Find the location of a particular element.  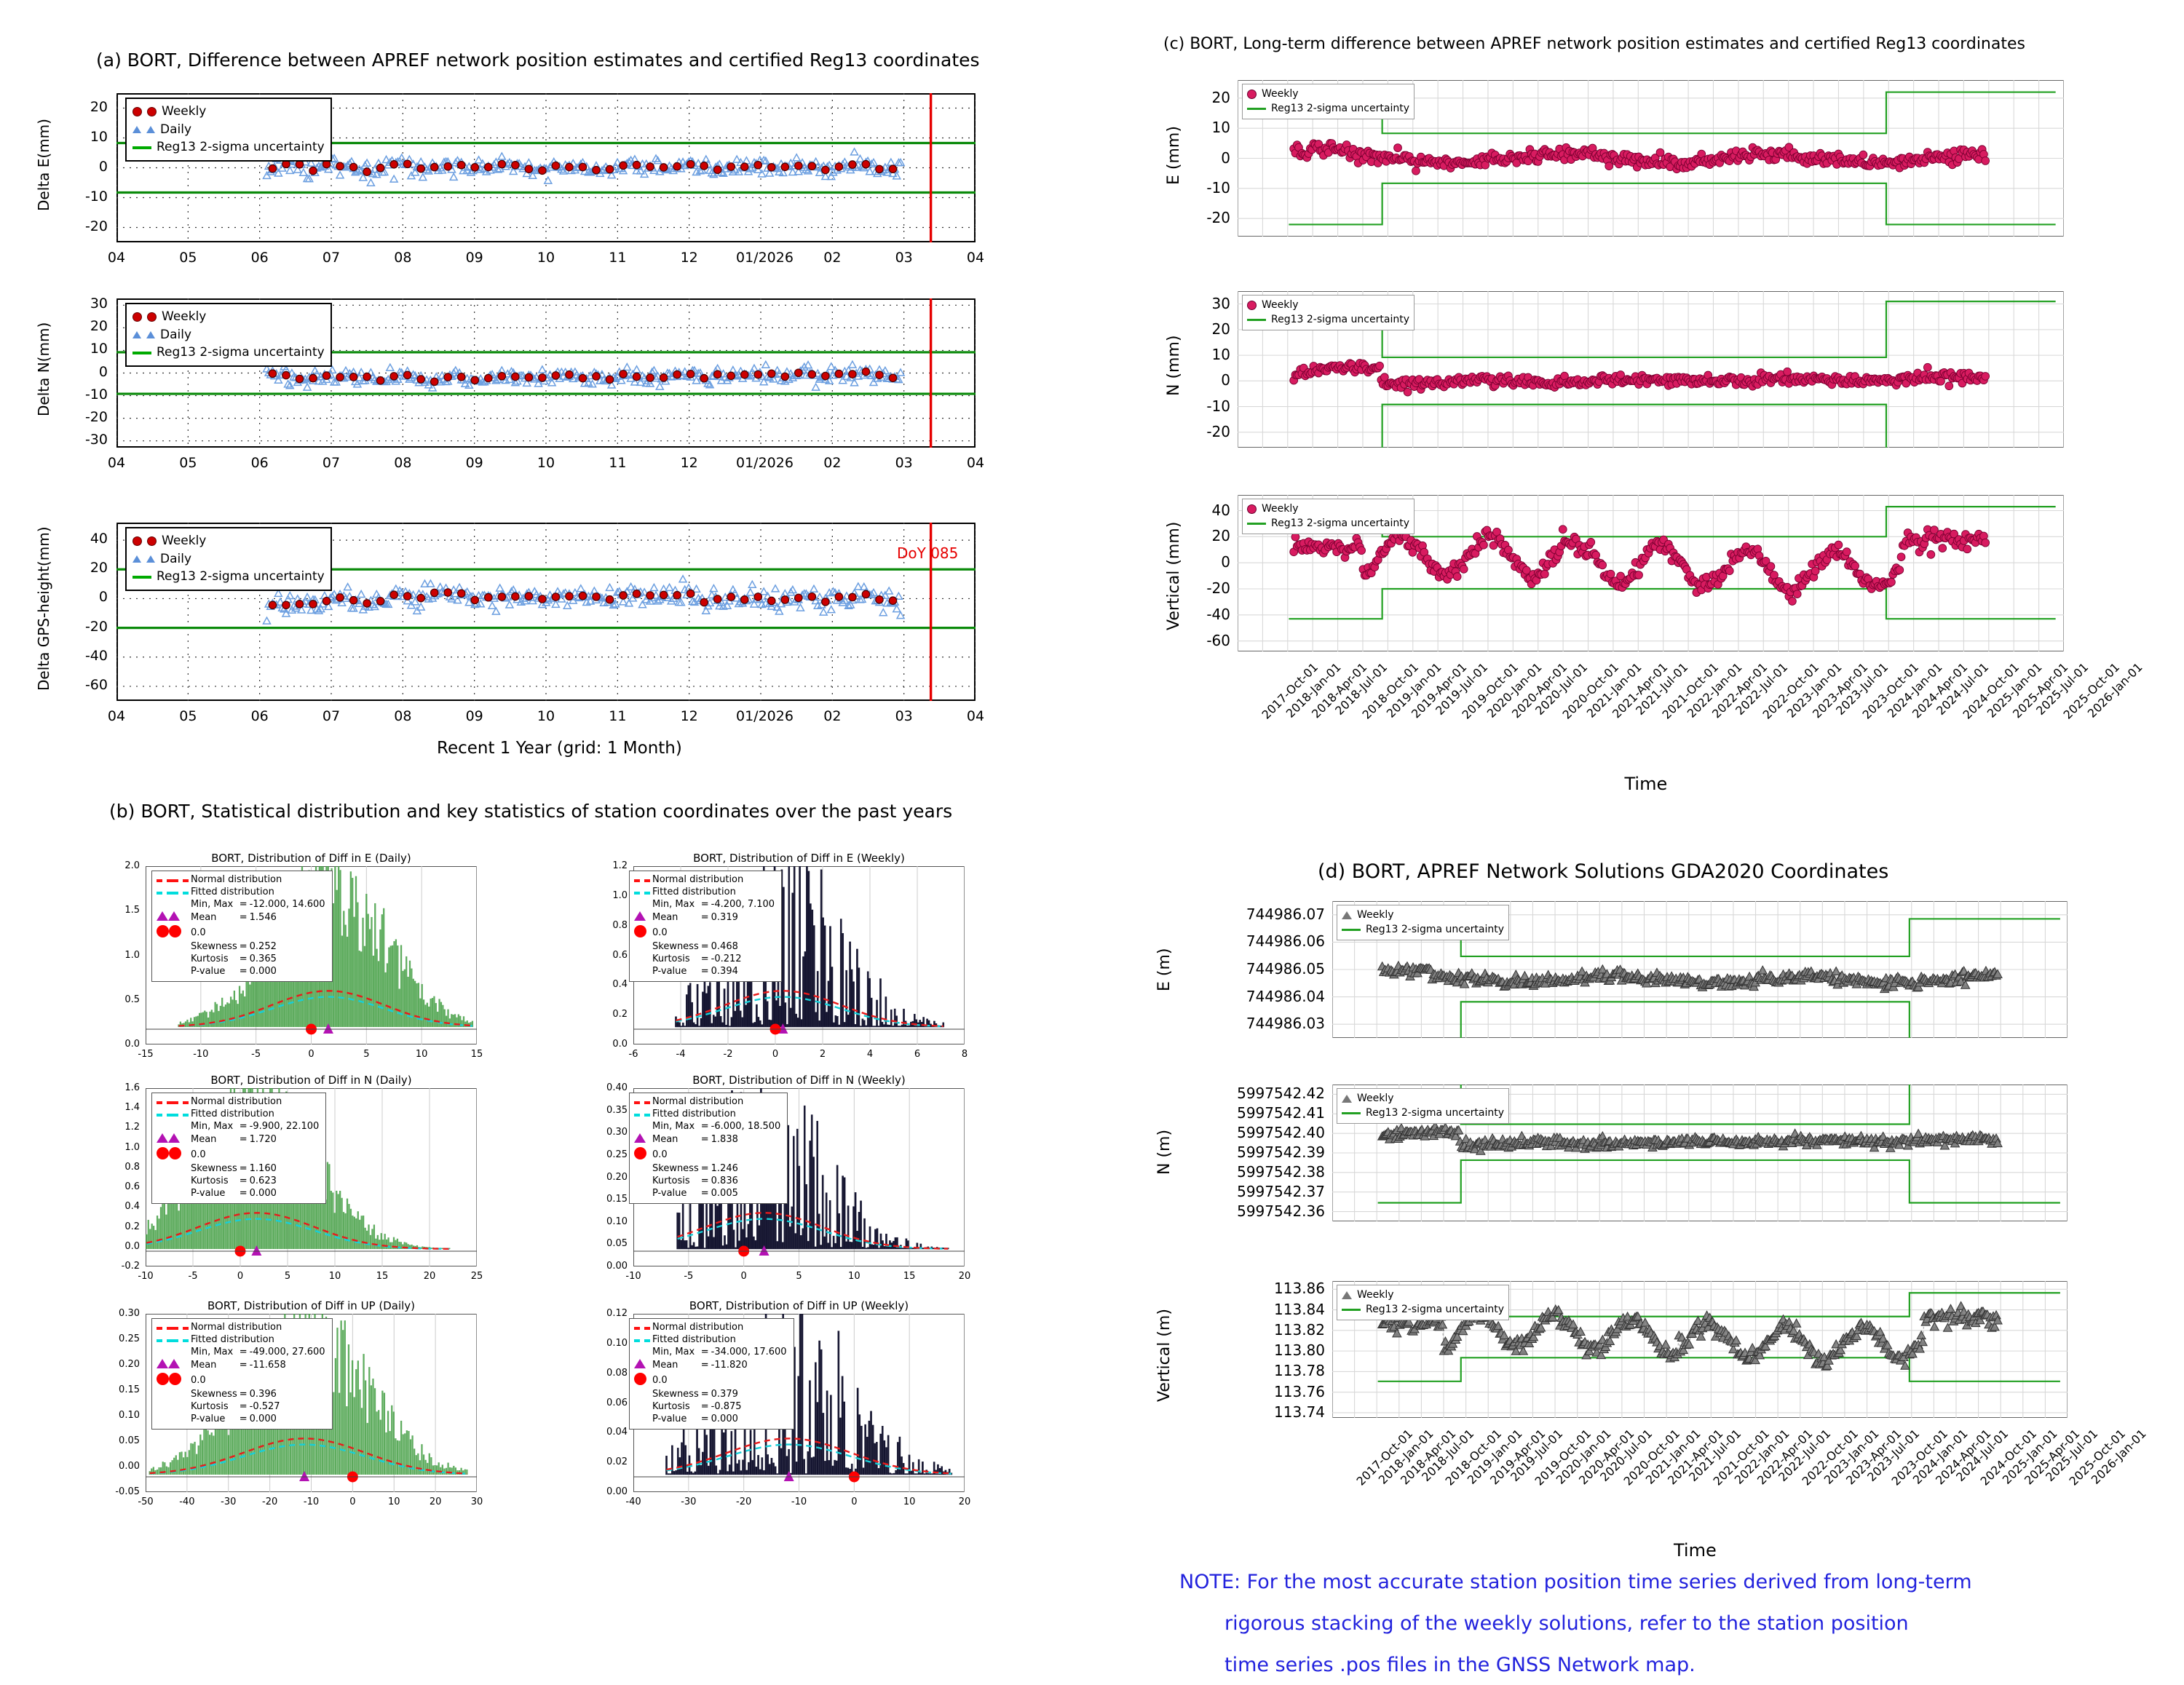

panel-b-hist-0-xtick: 0 is located at coordinates (312, 1054).